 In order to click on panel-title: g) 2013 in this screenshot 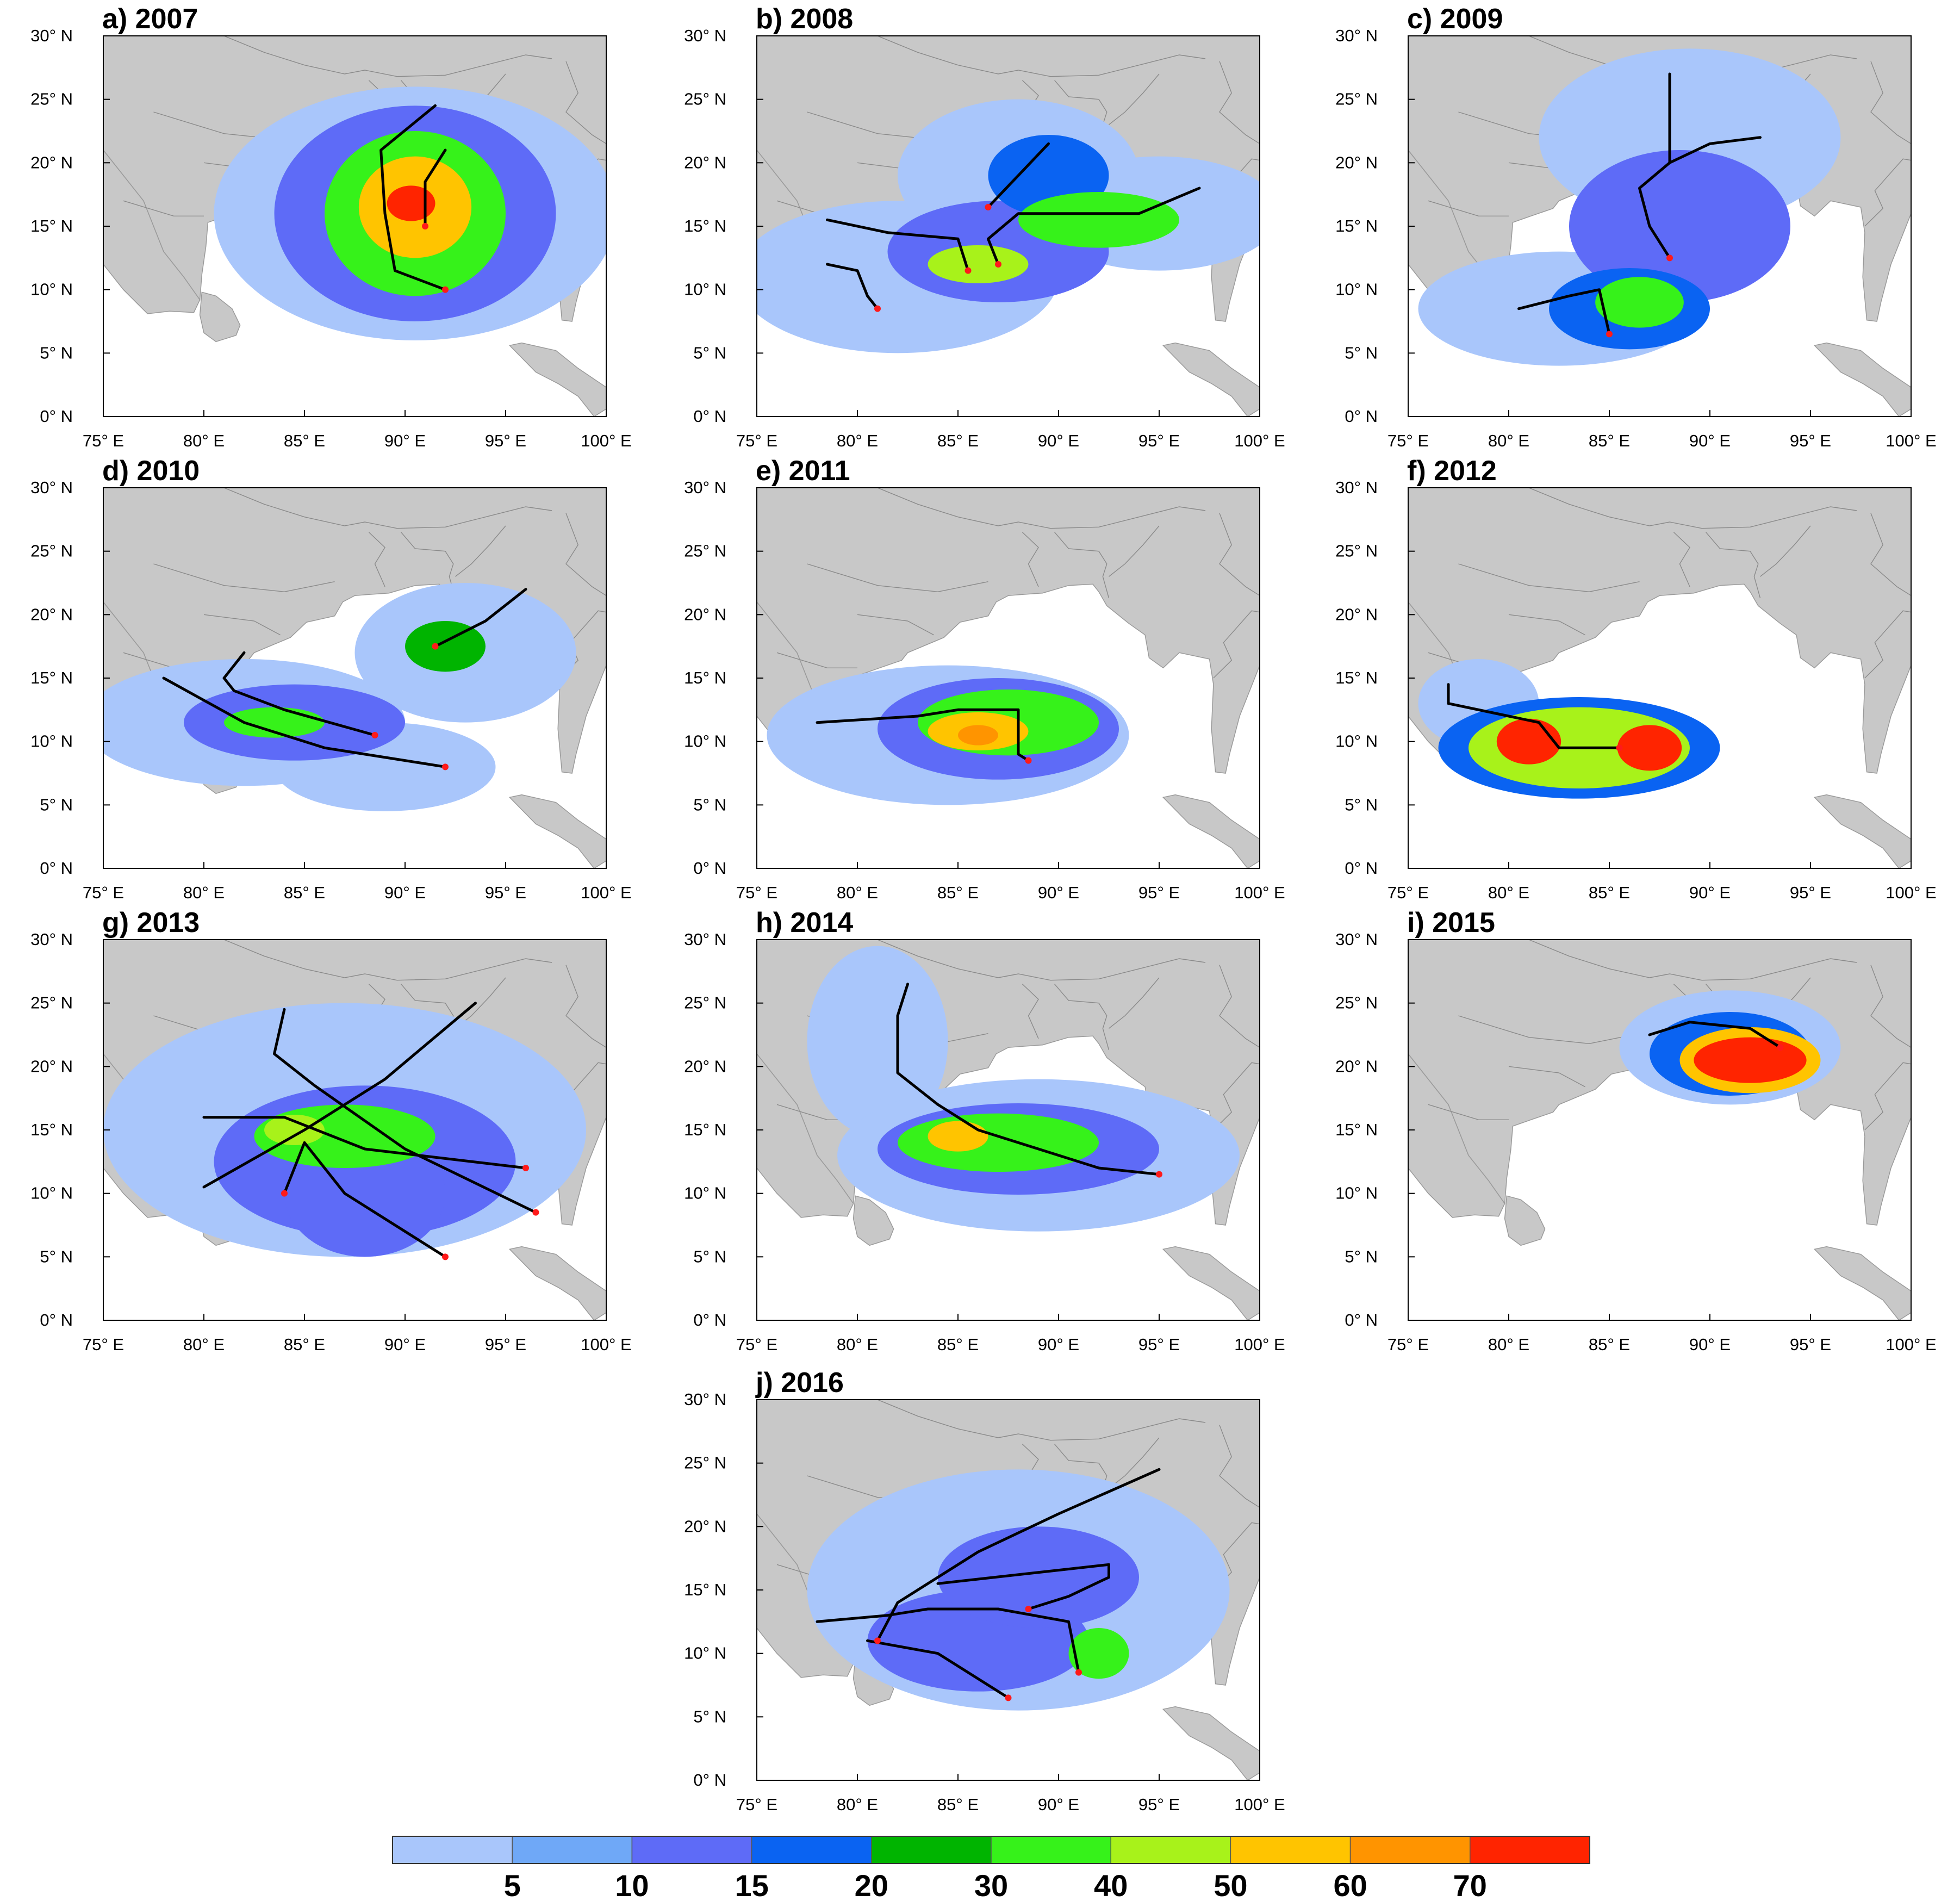, I will do `click(151, 923)`.